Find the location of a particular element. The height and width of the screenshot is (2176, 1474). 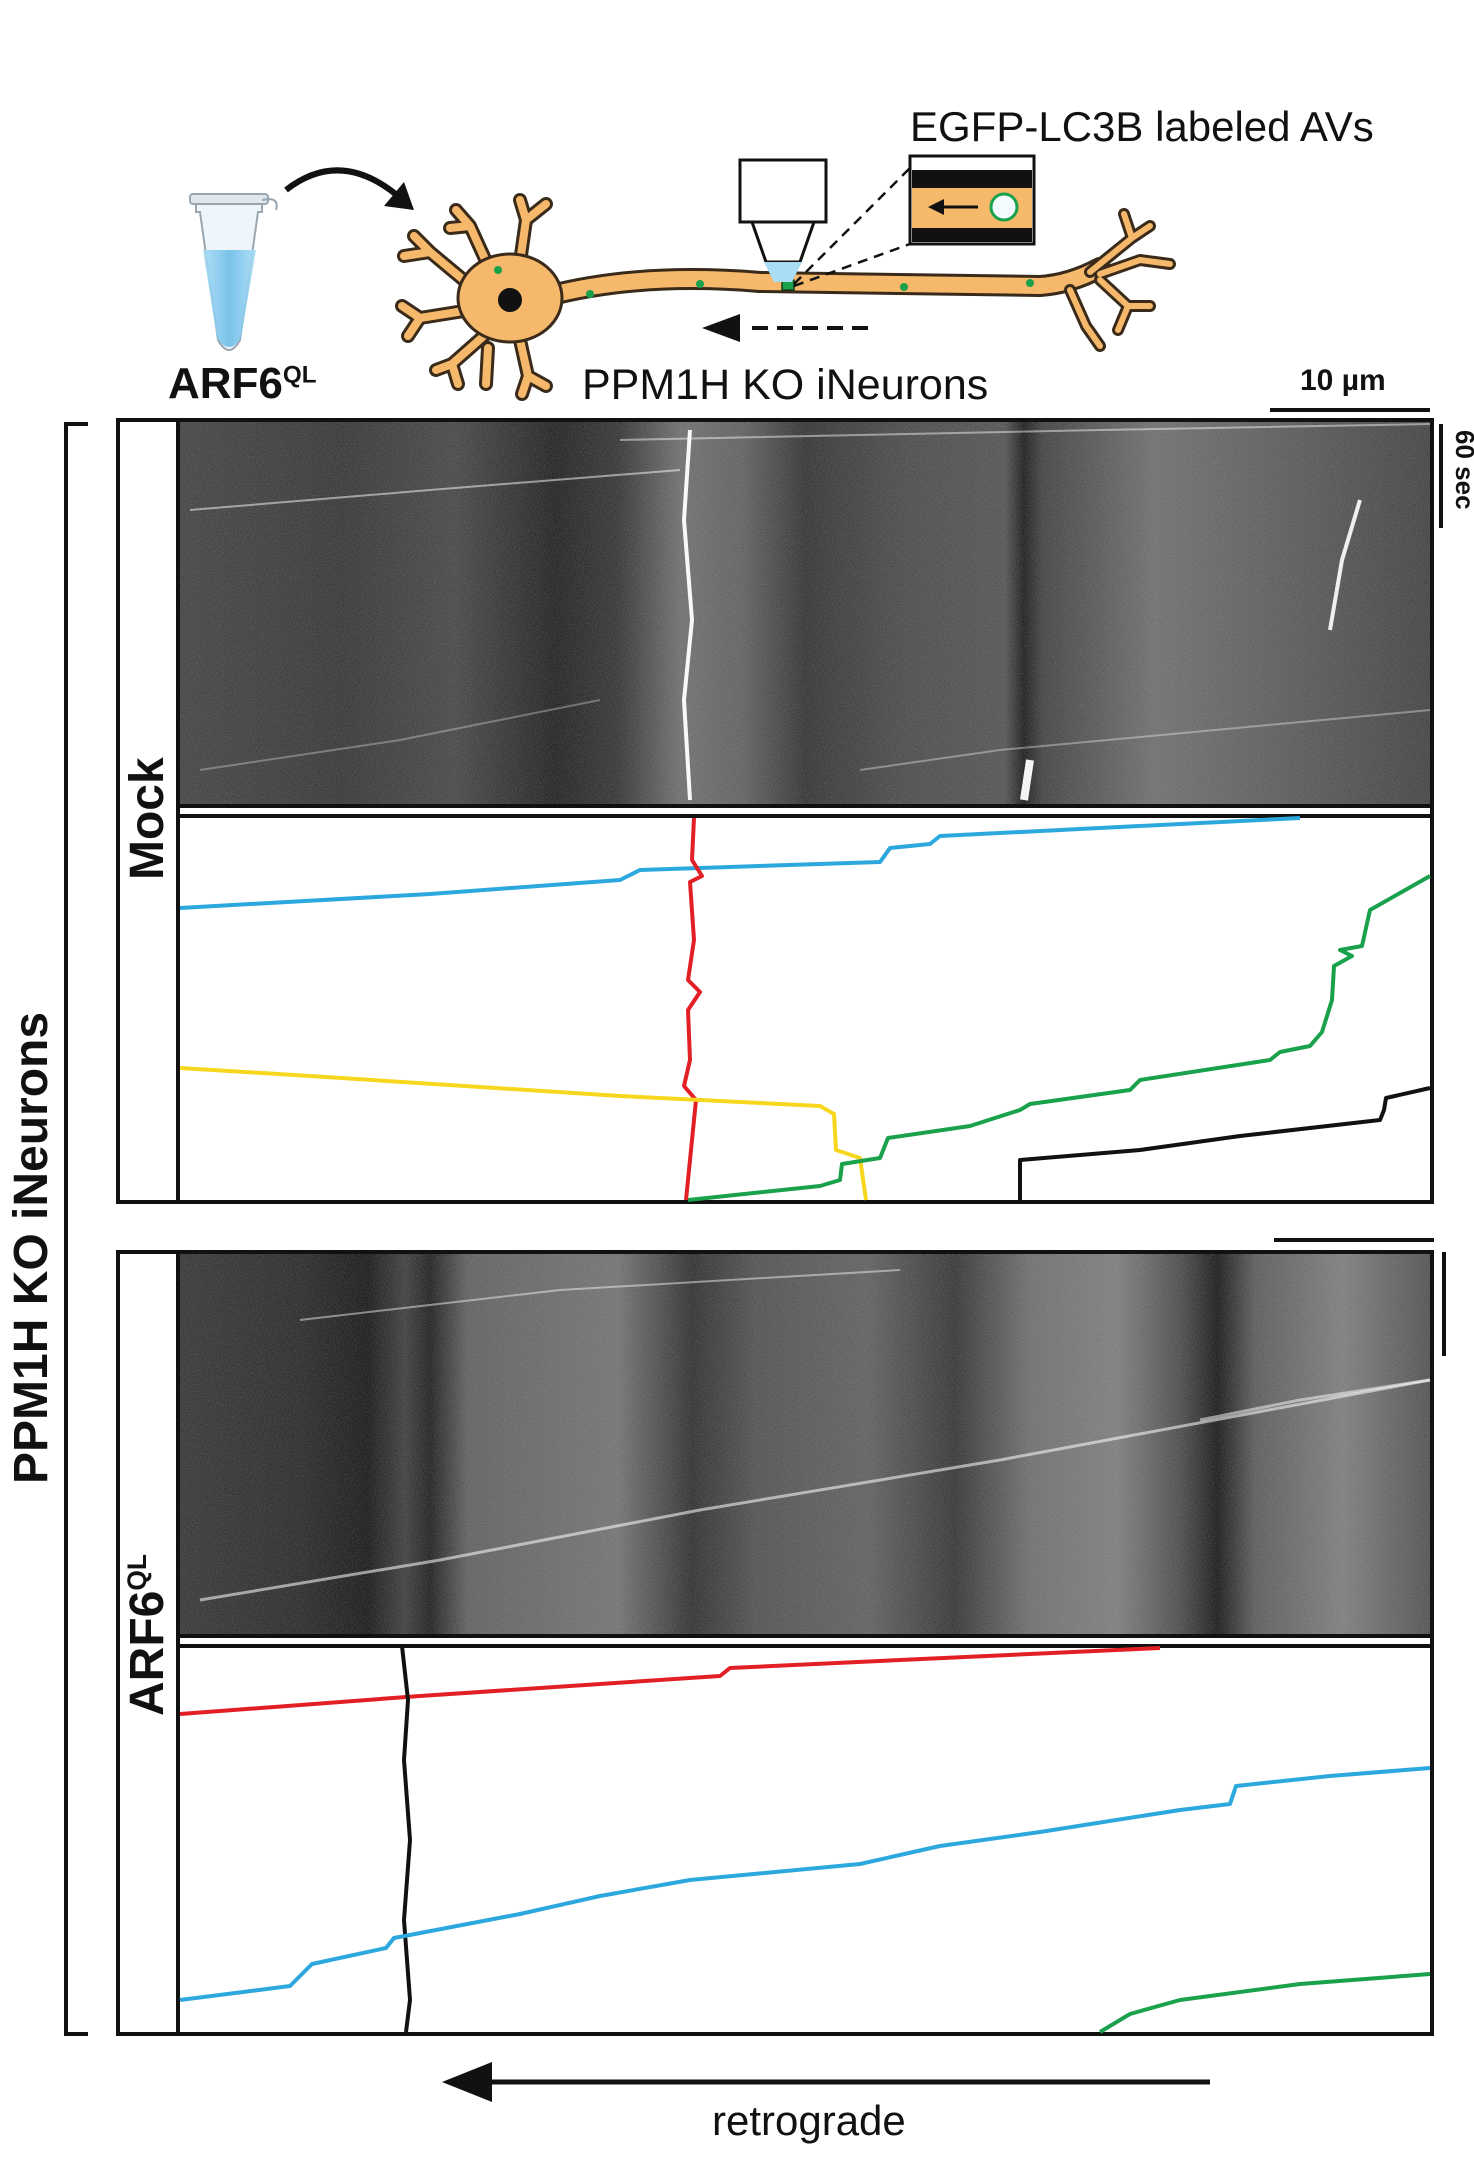

retrograde-dashed-arrow-icon is located at coordinates (785, 328).